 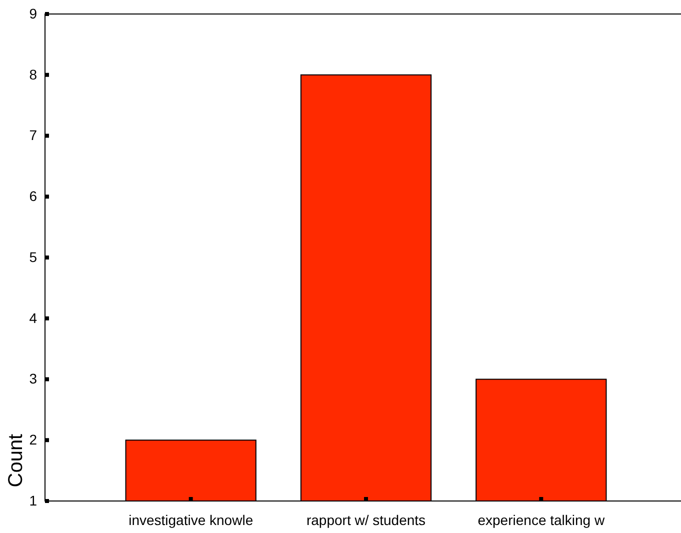 What do you see at coordinates (366, 520) in the screenshot?
I see `x-tick-label: rapport w/ students` at bounding box center [366, 520].